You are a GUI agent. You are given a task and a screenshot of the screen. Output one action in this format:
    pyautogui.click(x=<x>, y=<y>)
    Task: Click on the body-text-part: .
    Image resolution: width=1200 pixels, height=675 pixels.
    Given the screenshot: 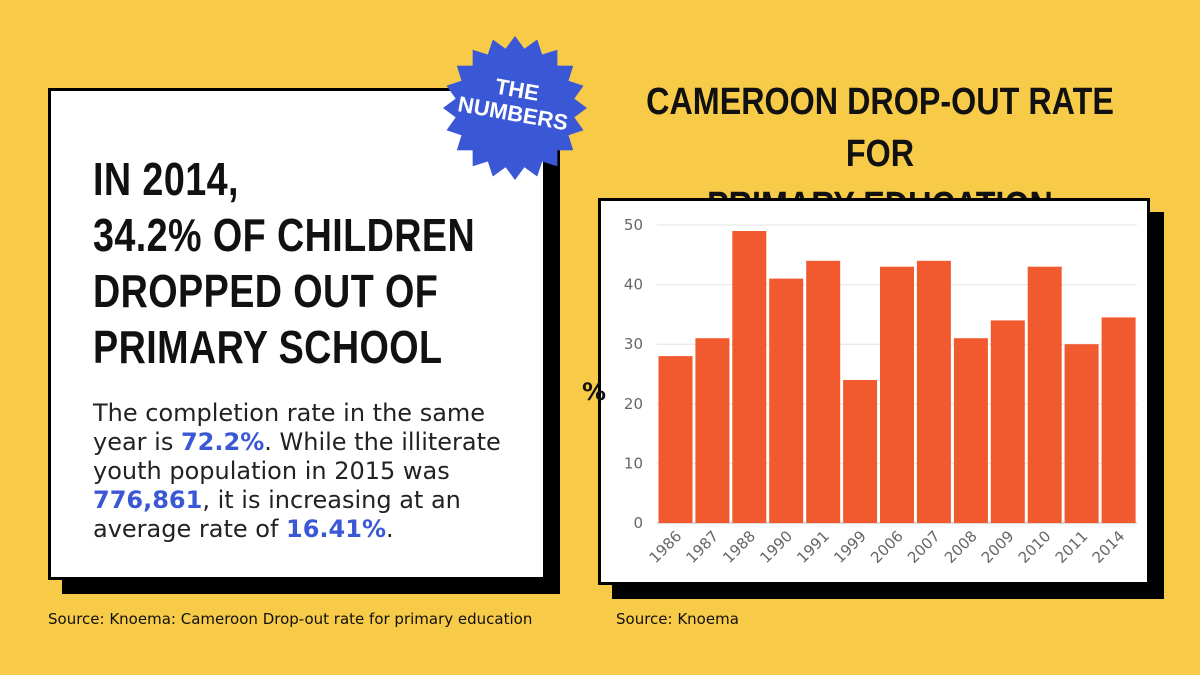 What is the action you would take?
    pyautogui.click(x=390, y=529)
    